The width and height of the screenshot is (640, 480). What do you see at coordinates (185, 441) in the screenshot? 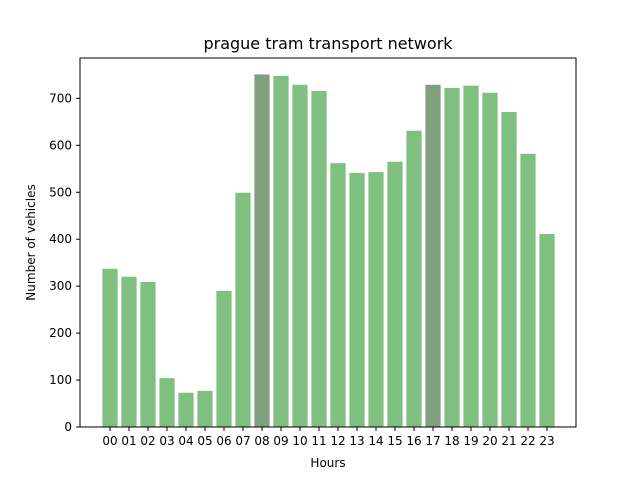
I see `x-tick-label: 04` at bounding box center [185, 441].